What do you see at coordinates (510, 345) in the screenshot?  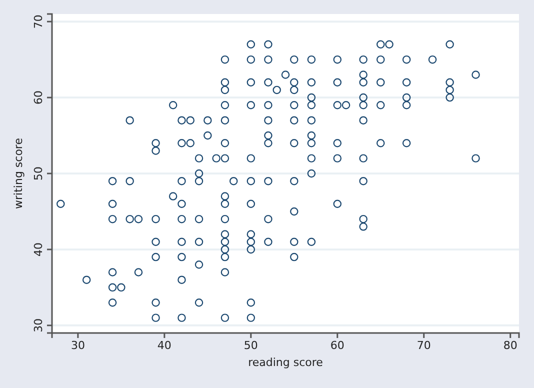 I see `x-tick-label: 80` at bounding box center [510, 345].